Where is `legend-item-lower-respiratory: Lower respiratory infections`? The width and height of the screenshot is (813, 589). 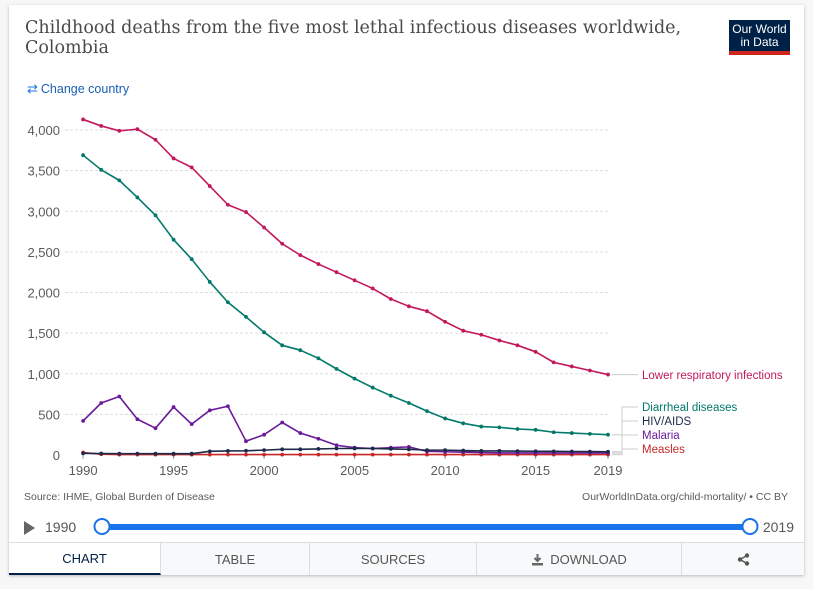 legend-item-lower-respiratory: Lower respiratory infections is located at coordinates (697, 376).